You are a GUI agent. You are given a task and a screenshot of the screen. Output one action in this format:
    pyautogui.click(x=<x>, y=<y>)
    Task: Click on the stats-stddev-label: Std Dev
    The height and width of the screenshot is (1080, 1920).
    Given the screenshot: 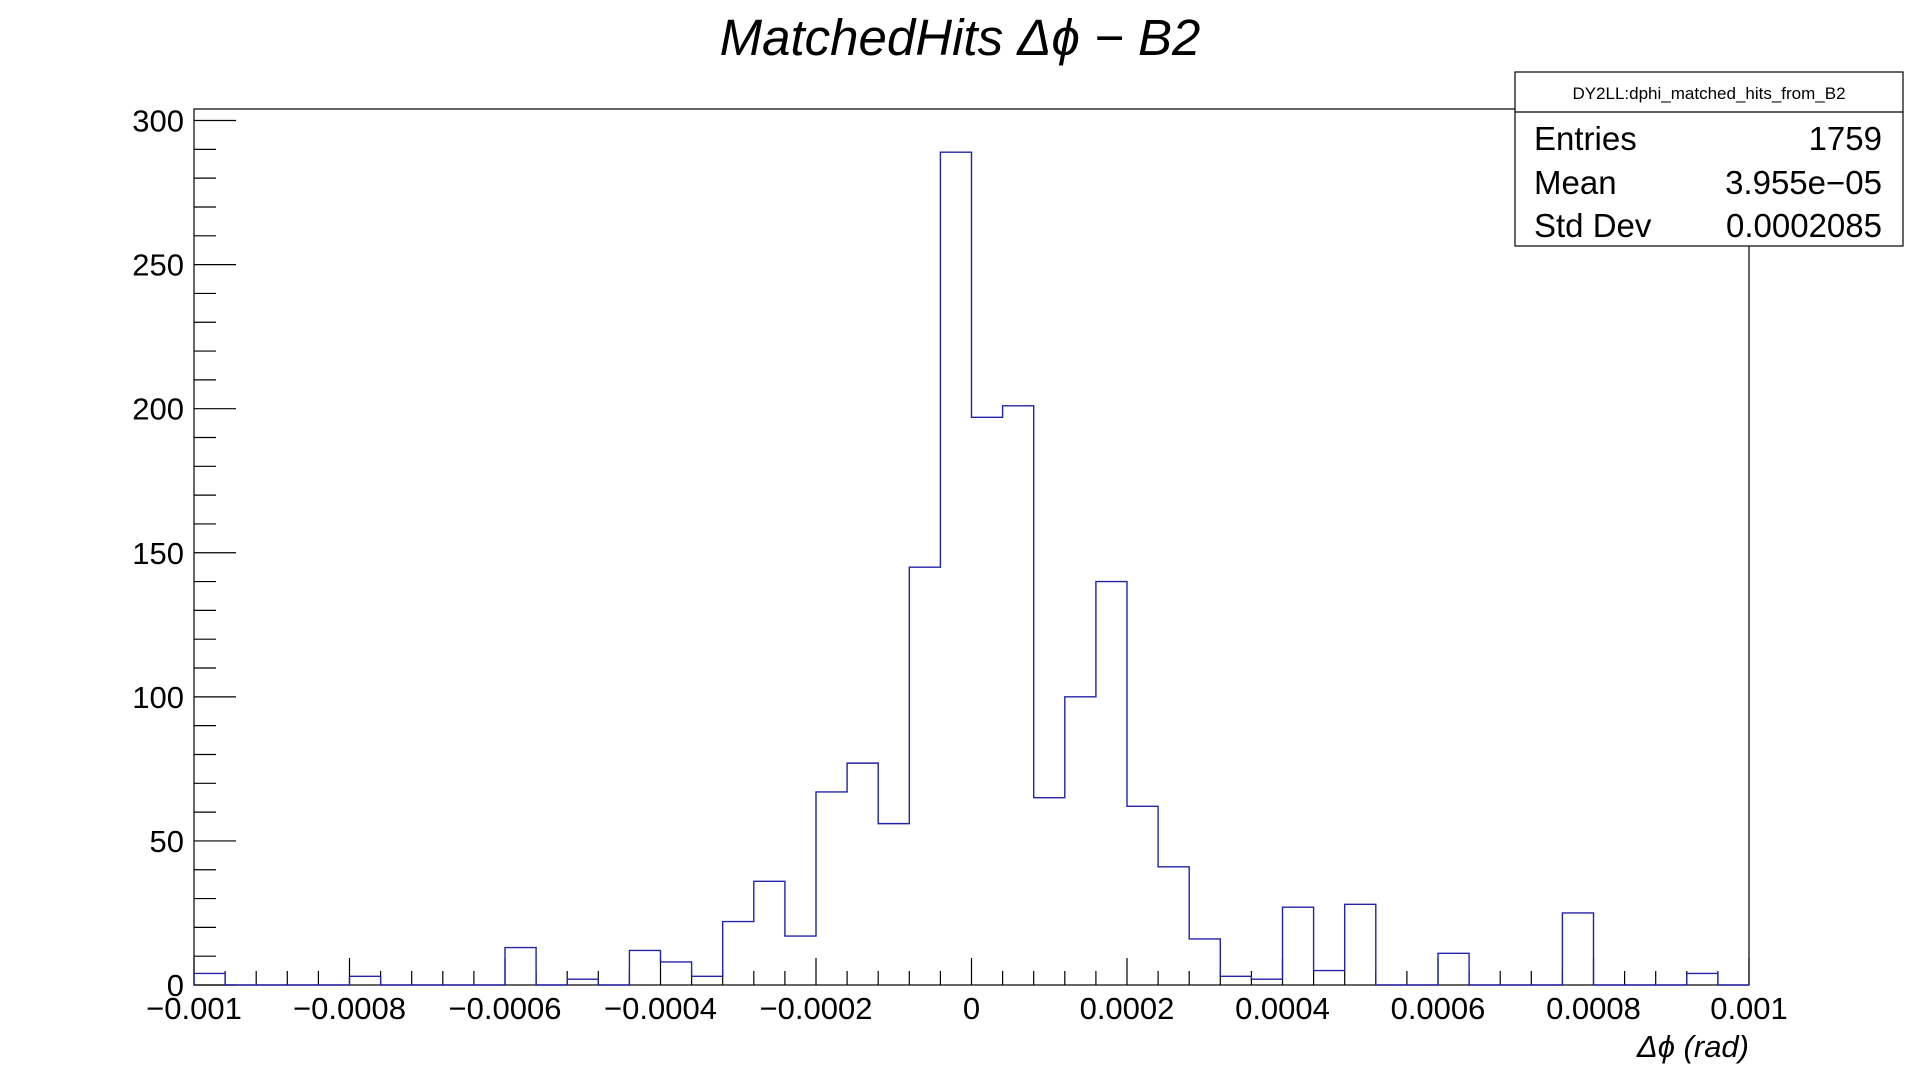 What is the action you would take?
    pyautogui.click(x=1593, y=225)
    